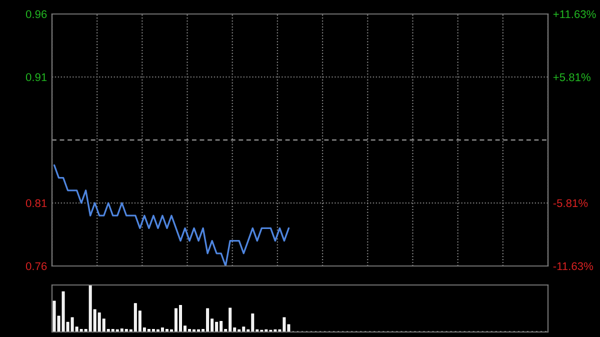 The image size is (600, 337). What do you see at coordinates (171, 215) in the screenshot?
I see `line-series` at bounding box center [171, 215].